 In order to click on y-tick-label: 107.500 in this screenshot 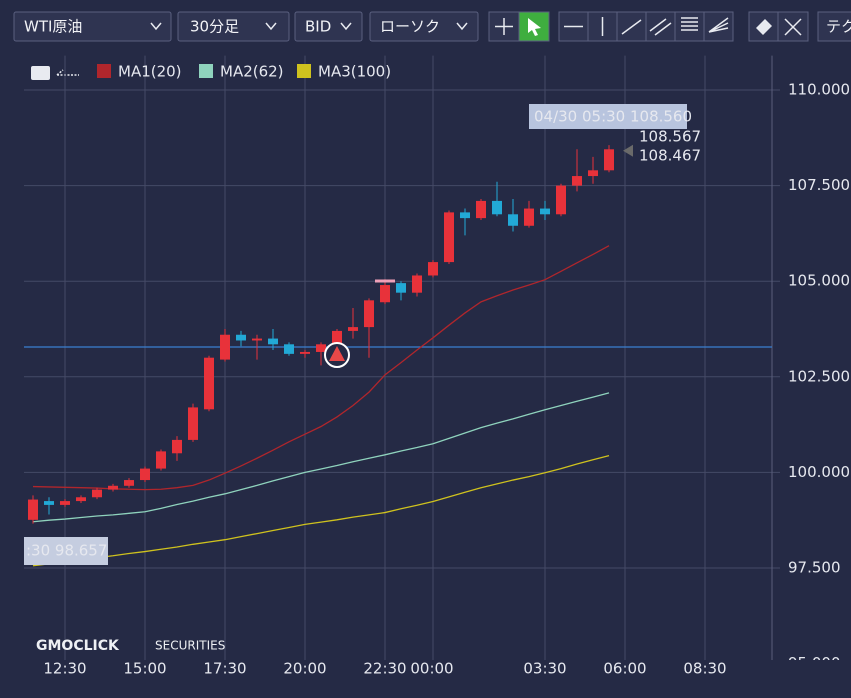, I will do `click(819, 185)`.